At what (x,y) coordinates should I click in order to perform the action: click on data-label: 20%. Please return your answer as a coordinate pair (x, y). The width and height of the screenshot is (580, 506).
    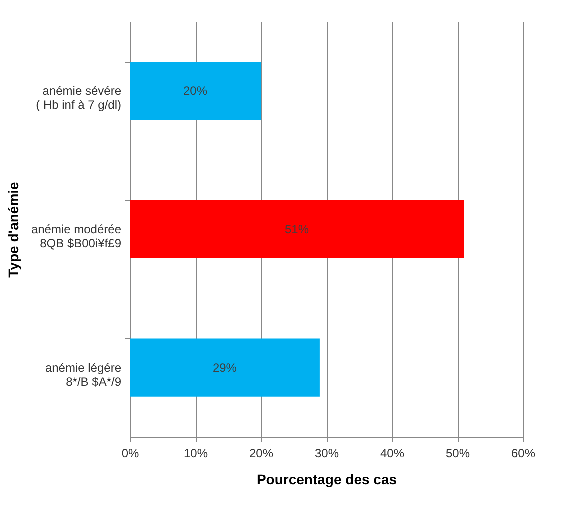
    Looking at the image, I should click on (195, 91).